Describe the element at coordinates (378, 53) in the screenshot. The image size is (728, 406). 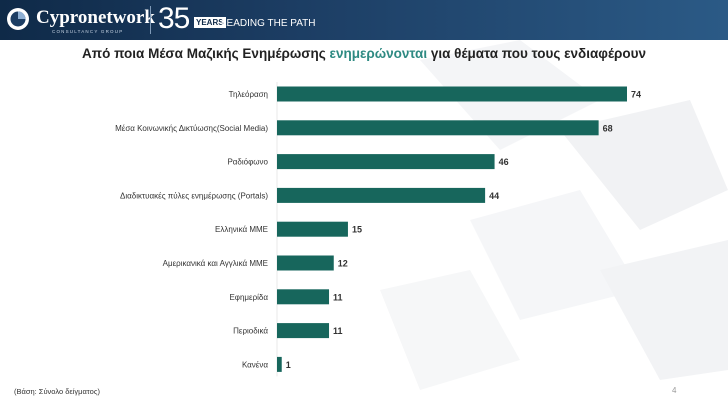
I see `title-highlight: ενημερώνονται` at that location.